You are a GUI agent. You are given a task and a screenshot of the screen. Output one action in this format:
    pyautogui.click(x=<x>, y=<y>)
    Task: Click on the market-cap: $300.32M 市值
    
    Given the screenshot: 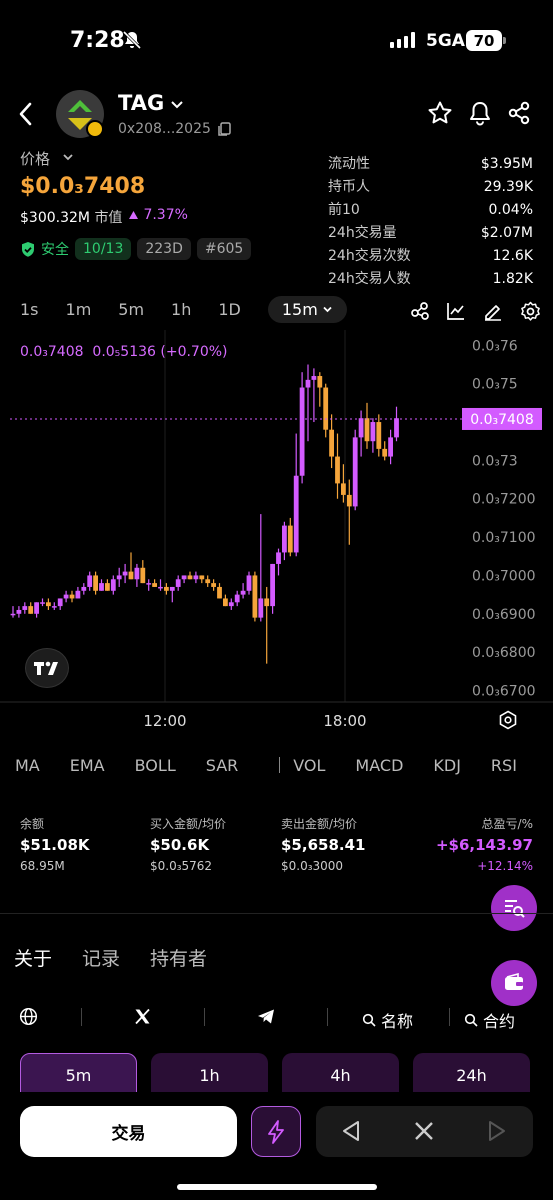 What is the action you would take?
    pyautogui.click(x=71, y=217)
    